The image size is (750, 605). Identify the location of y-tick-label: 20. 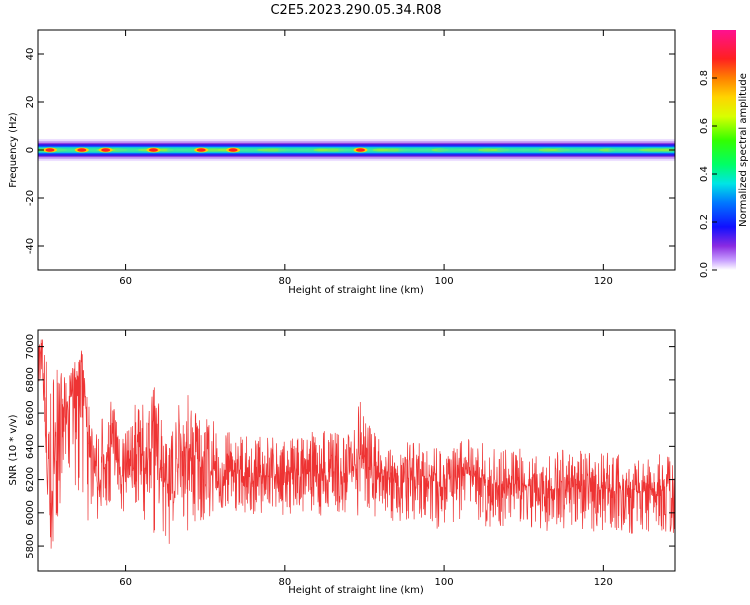
(30, 102).